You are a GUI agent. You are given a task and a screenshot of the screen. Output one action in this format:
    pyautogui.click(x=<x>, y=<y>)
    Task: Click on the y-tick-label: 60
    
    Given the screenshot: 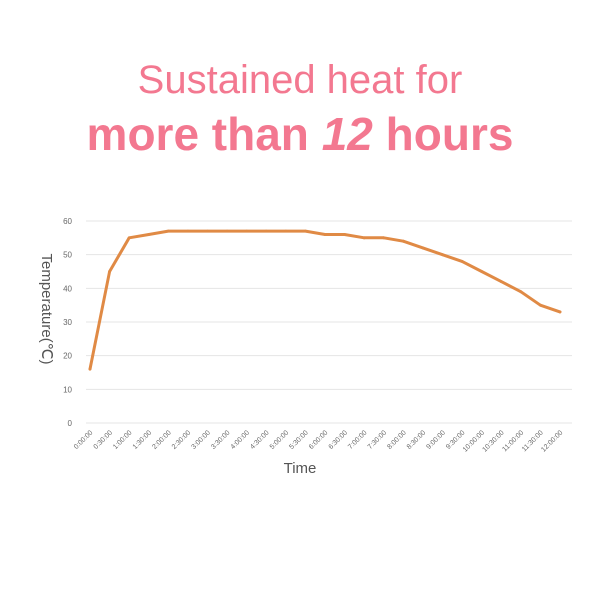 What is the action you would take?
    pyautogui.click(x=67, y=221)
    